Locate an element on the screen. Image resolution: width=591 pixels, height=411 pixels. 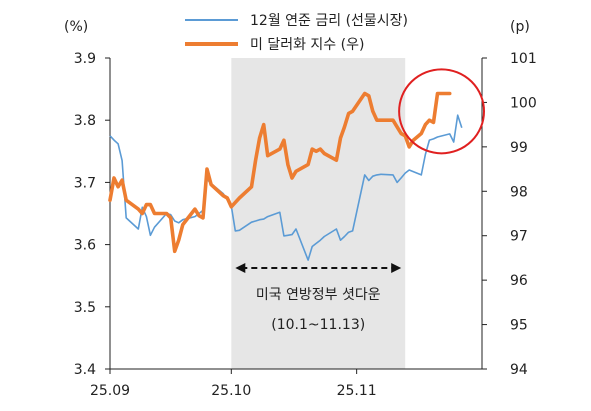
shutdown-arrow is located at coordinates (318, 268).